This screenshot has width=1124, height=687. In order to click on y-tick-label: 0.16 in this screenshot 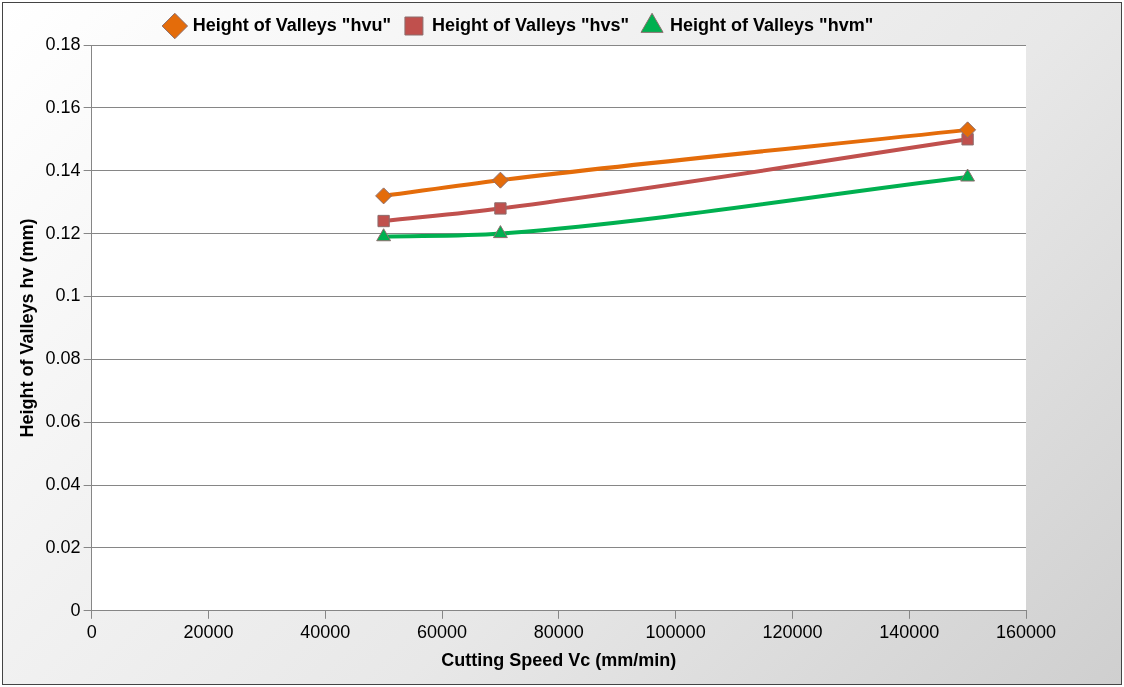, I will do `click(63, 106)`.